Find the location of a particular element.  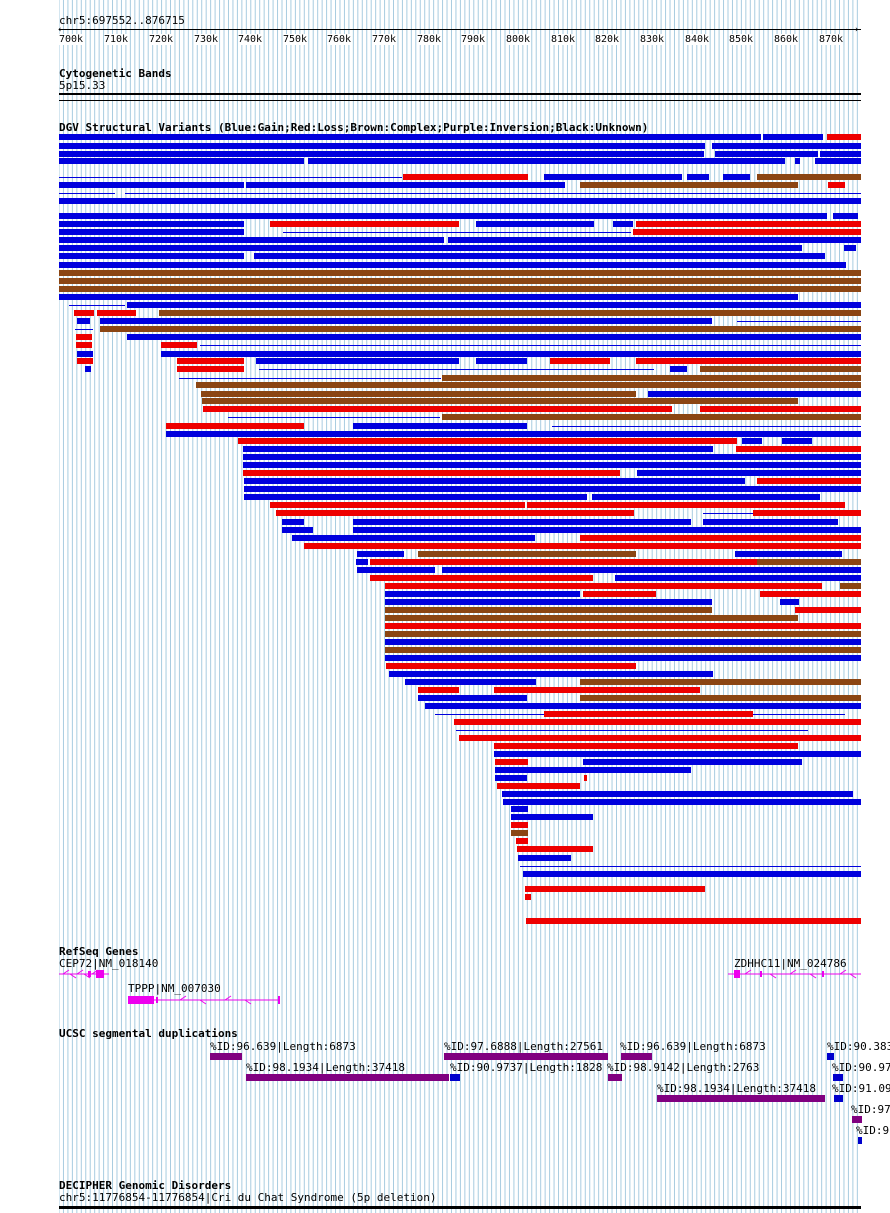

cyto-band-label: 5p15.33 is located at coordinates (82, 85).